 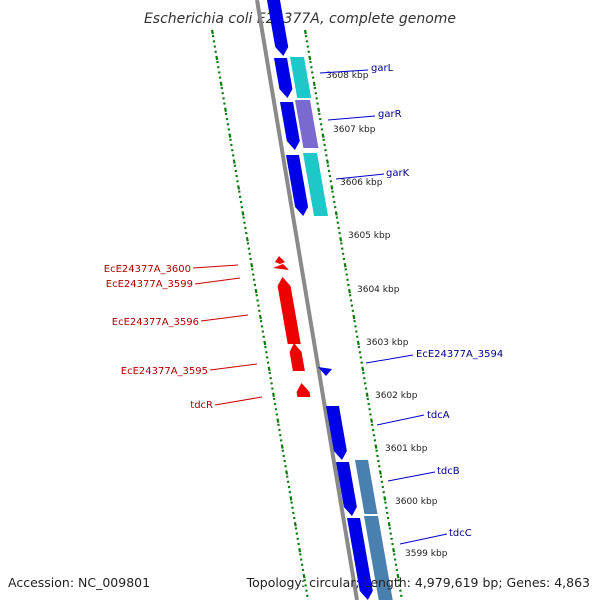 What do you see at coordinates (369, 236) in the screenshot?
I see `scale-label: 3605 kbp` at bounding box center [369, 236].